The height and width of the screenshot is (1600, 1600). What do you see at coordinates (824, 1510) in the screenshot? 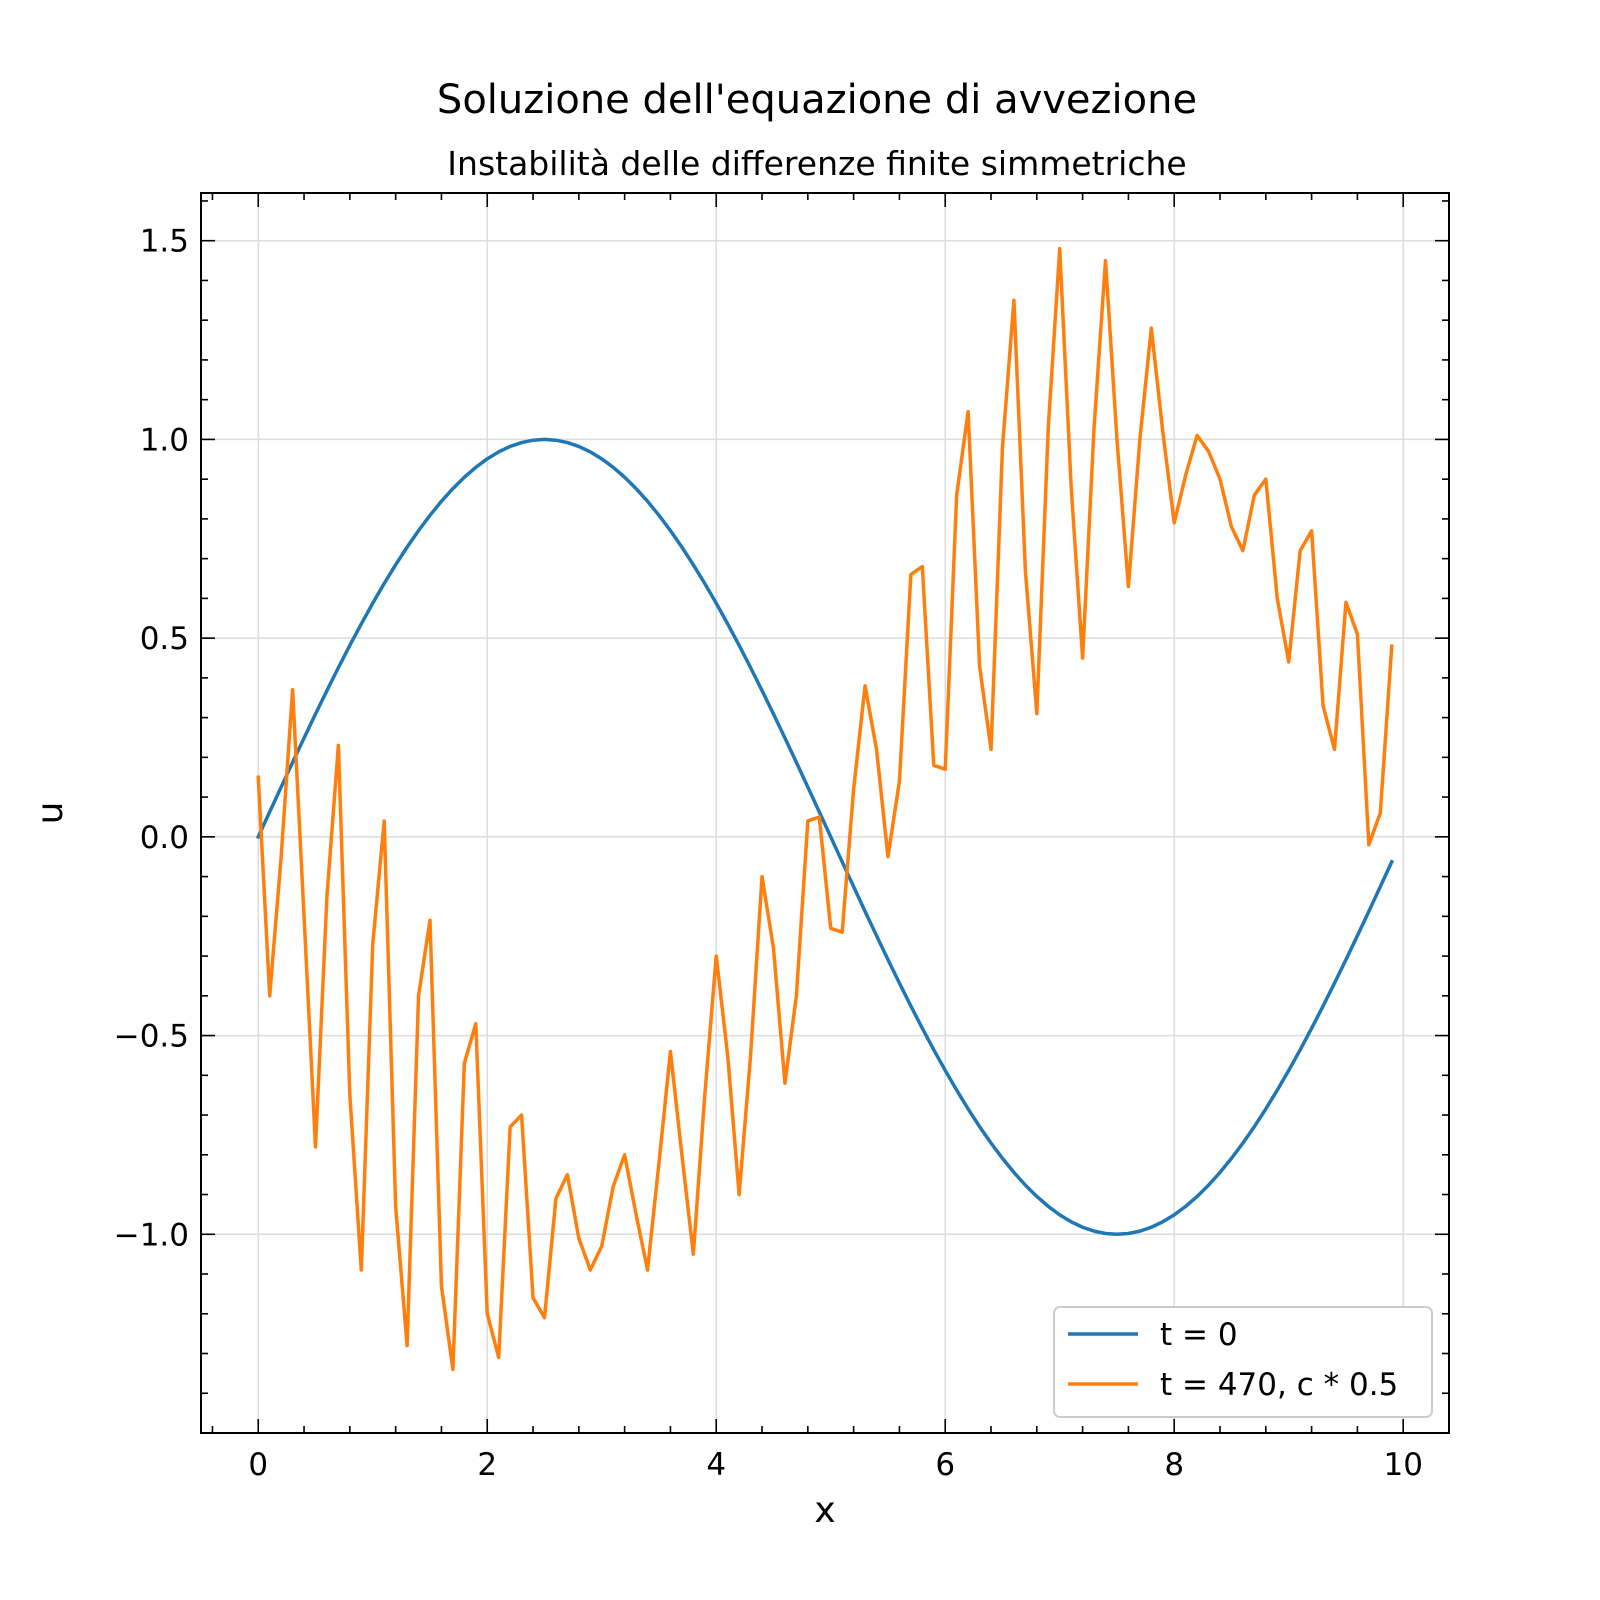
I see `x-axis-label: x` at bounding box center [824, 1510].